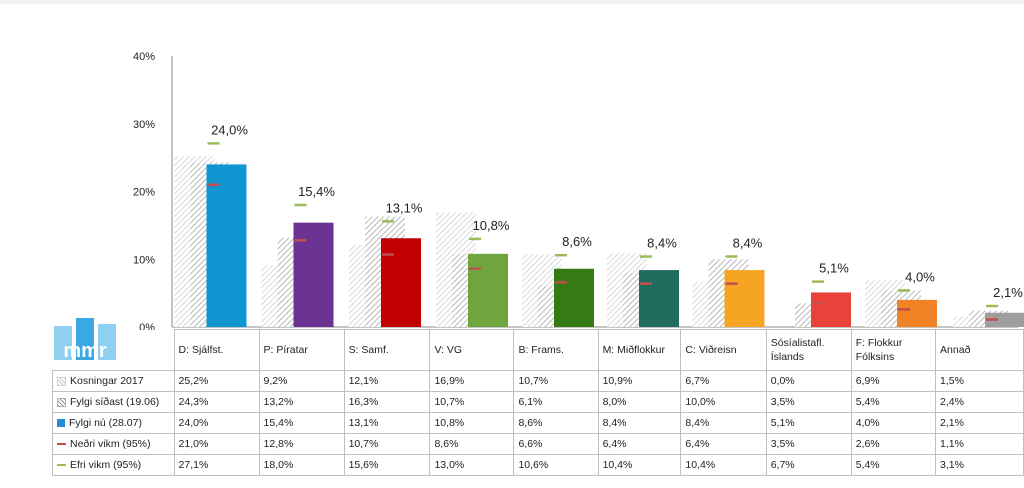 Image resolution: width=1024 pixels, height=488 pixels. I want to click on series-name: Fylgi nú (28.07), so click(105, 423).